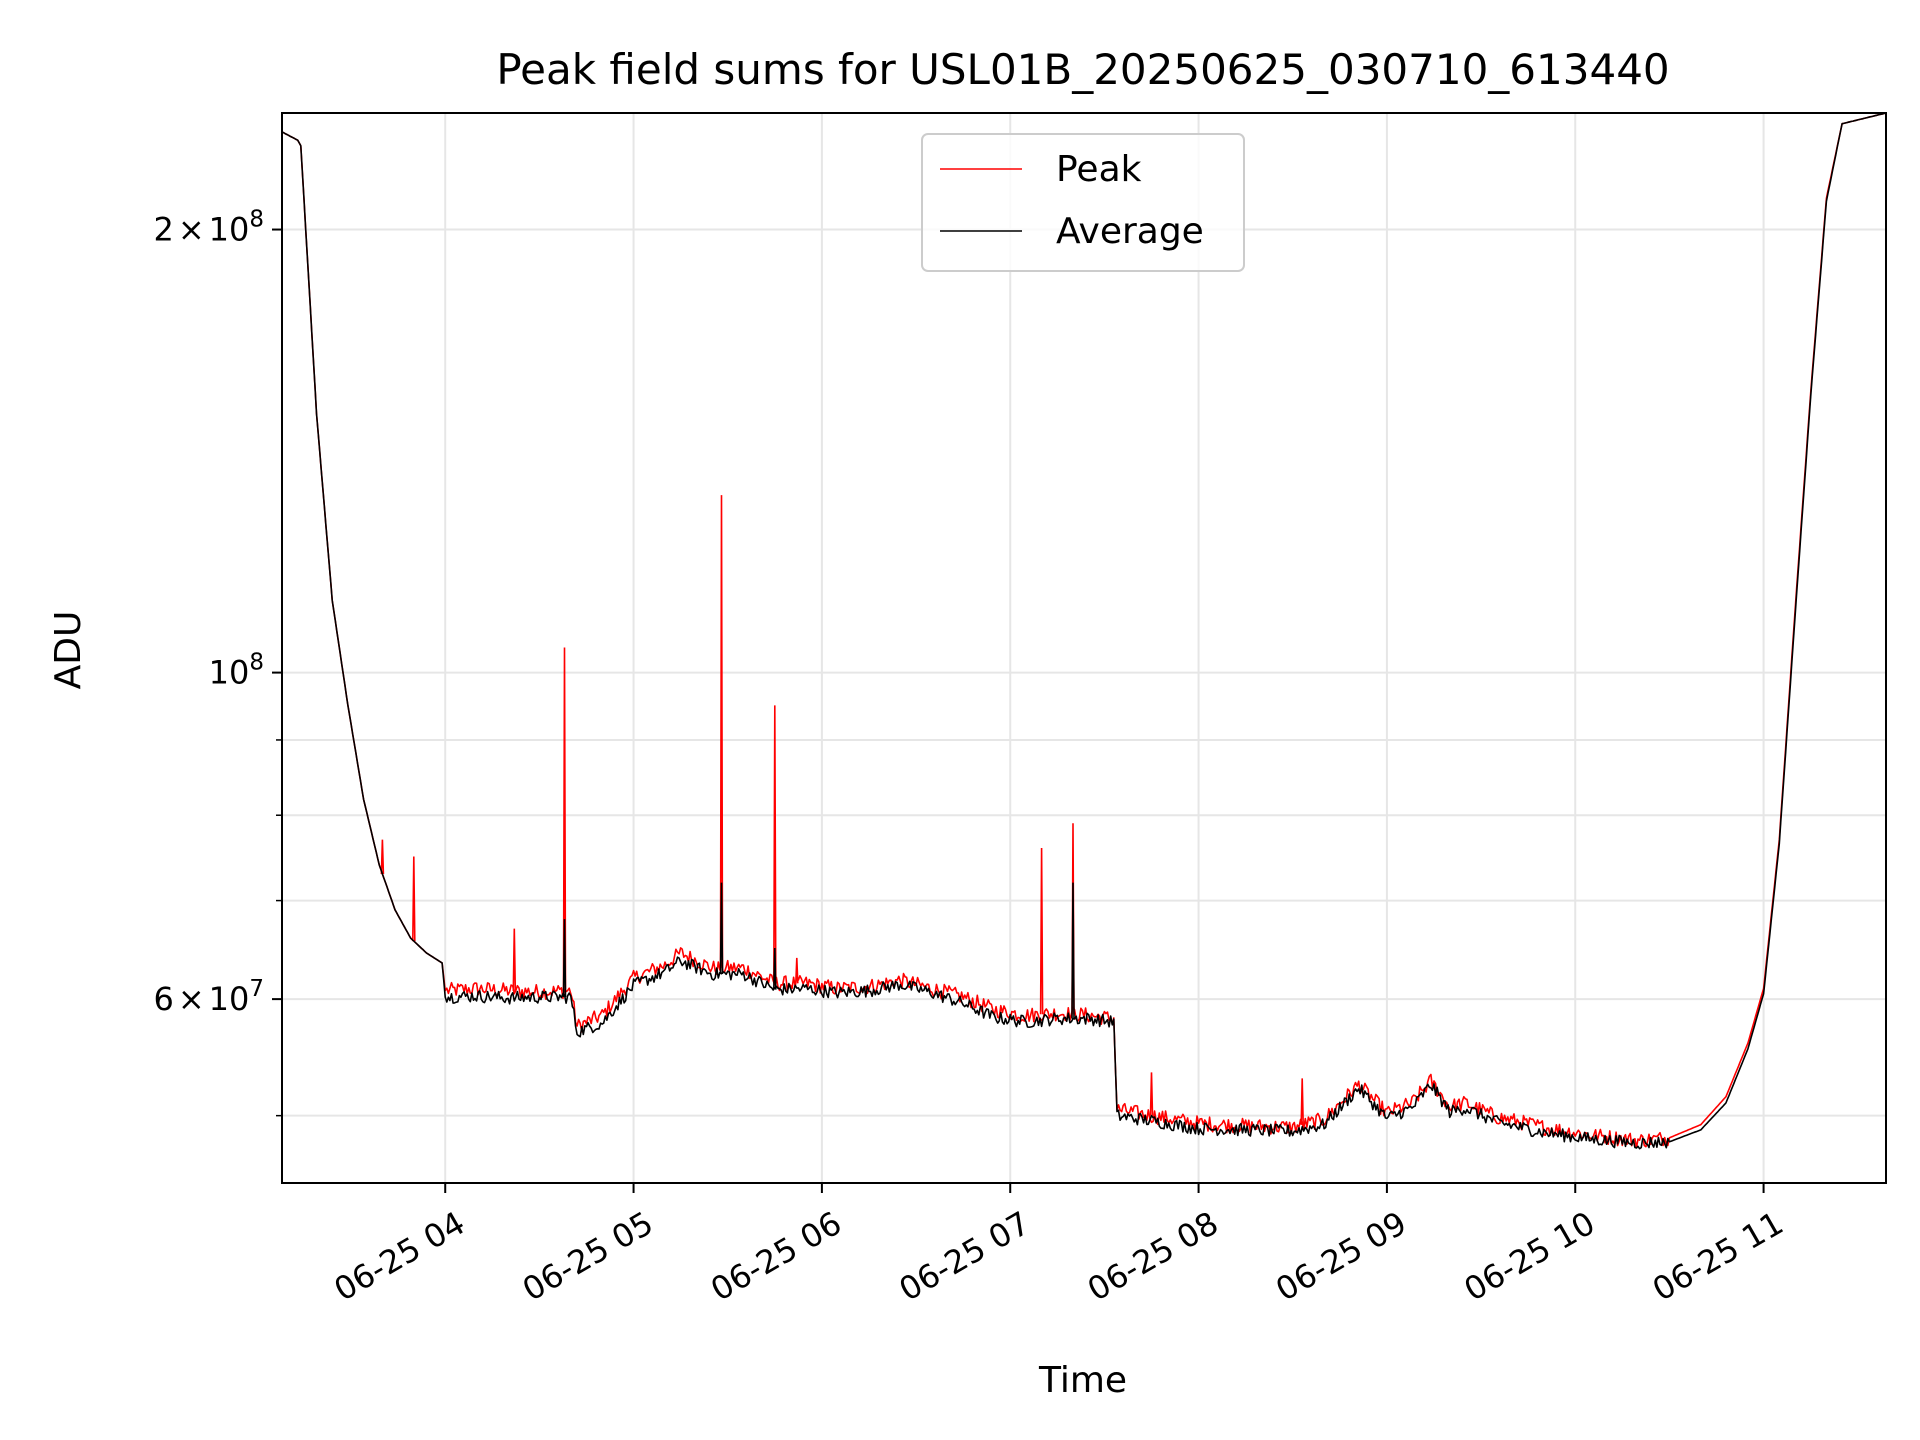 The height and width of the screenshot is (1440, 1920). Describe the element at coordinates (1130, 231) in the screenshot. I see `legend-label-average: Average` at that location.